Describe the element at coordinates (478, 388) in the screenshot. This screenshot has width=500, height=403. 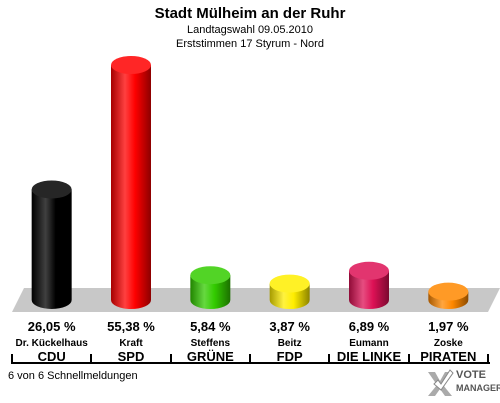
I see `logo-line2: MANAGER` at that location.